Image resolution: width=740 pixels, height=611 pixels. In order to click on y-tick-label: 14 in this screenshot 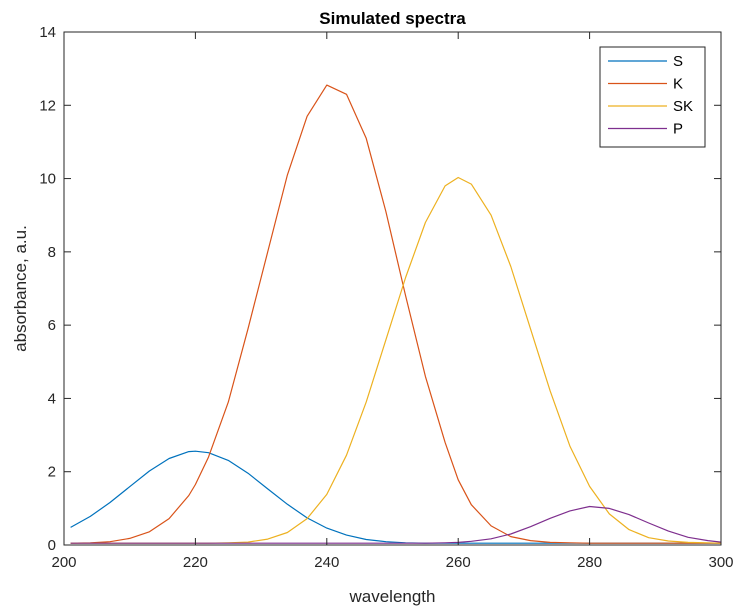, I will do `click(47, 32)`.